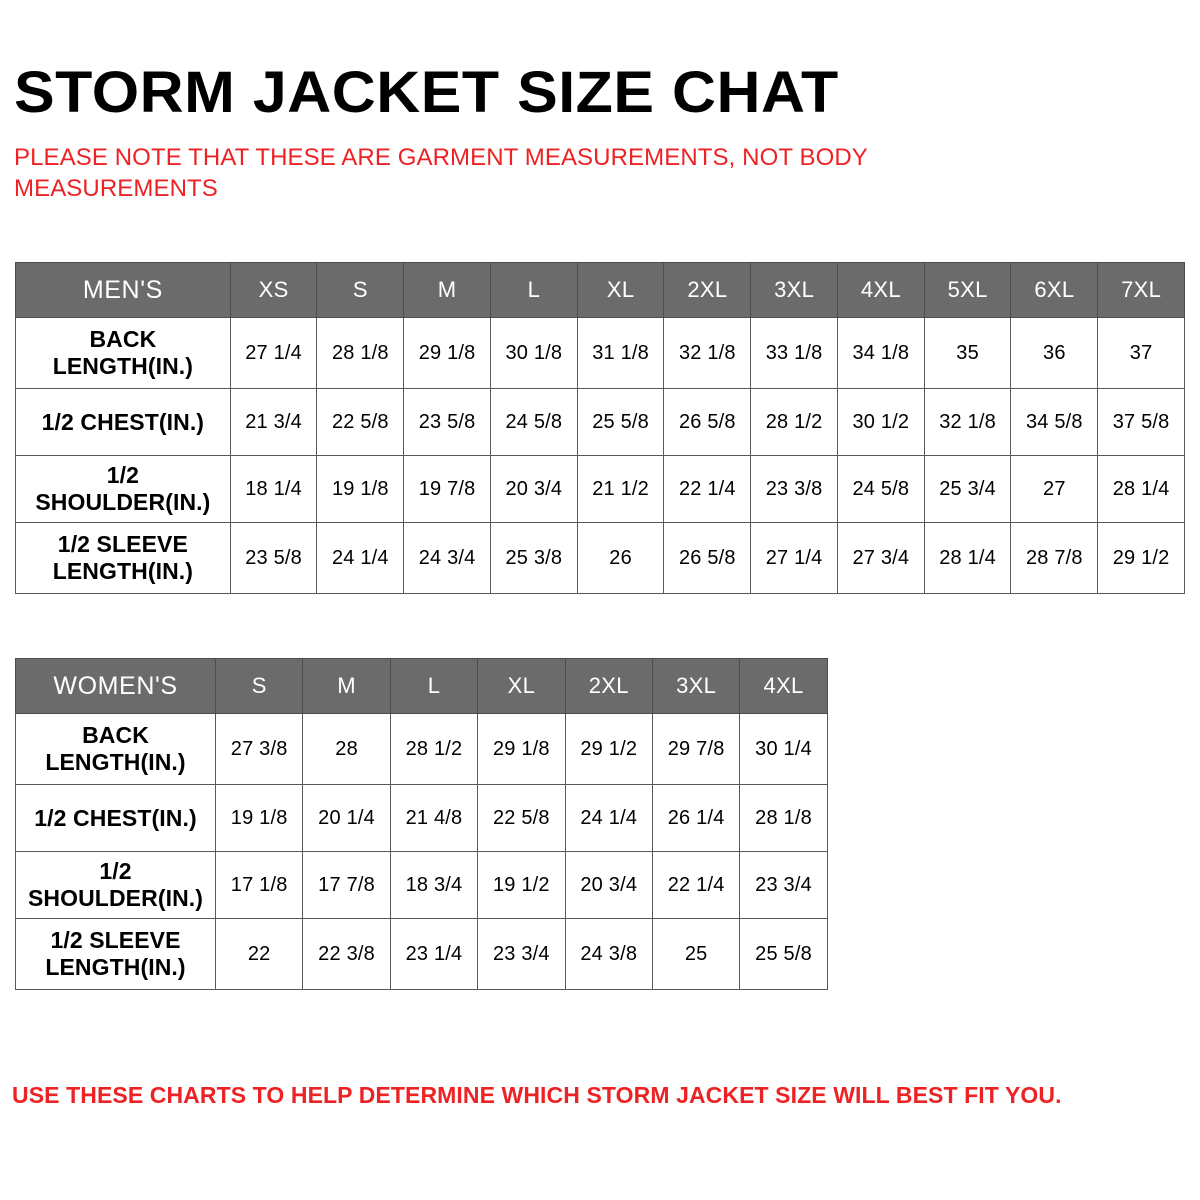 The height and width of the screenshot is (1200, 1200). Describe the element at coordinates (620, 489) in the screenshot. I see `cell: 21 1/2` at that location.